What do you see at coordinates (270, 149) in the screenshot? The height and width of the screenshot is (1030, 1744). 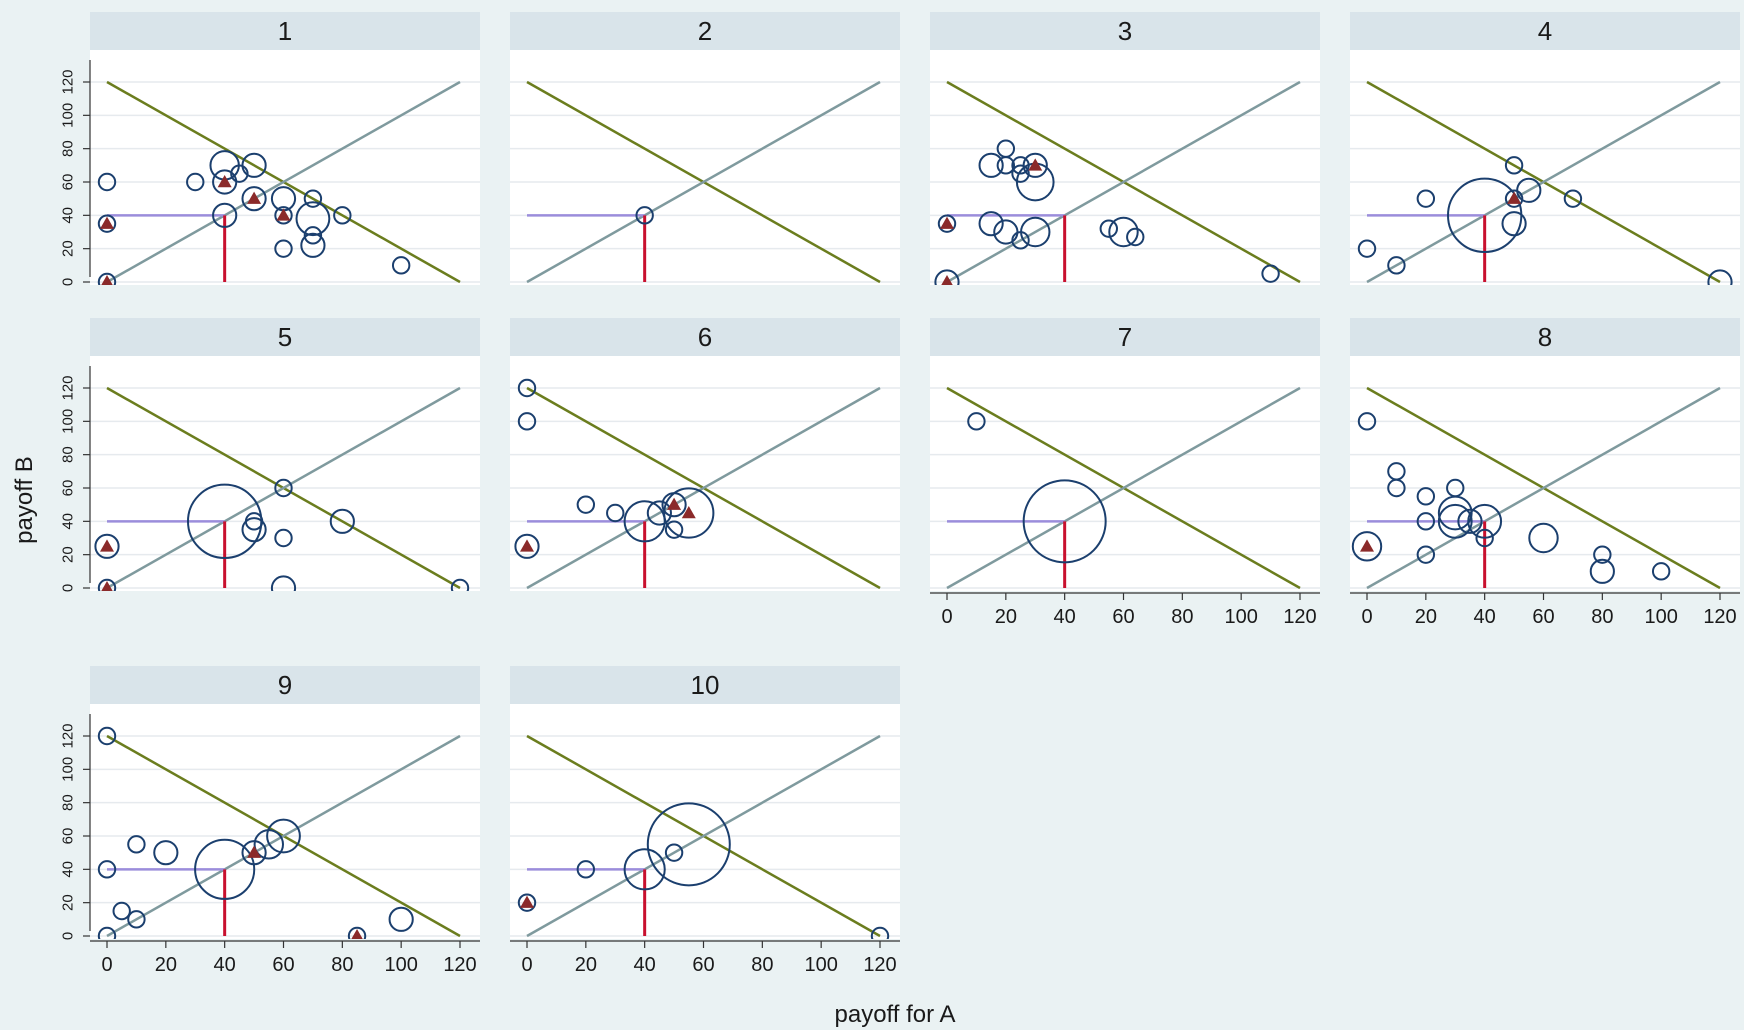 I see `panel-1: 1 0 20 40 60 80 100 120` at bounding box center [270, 149].